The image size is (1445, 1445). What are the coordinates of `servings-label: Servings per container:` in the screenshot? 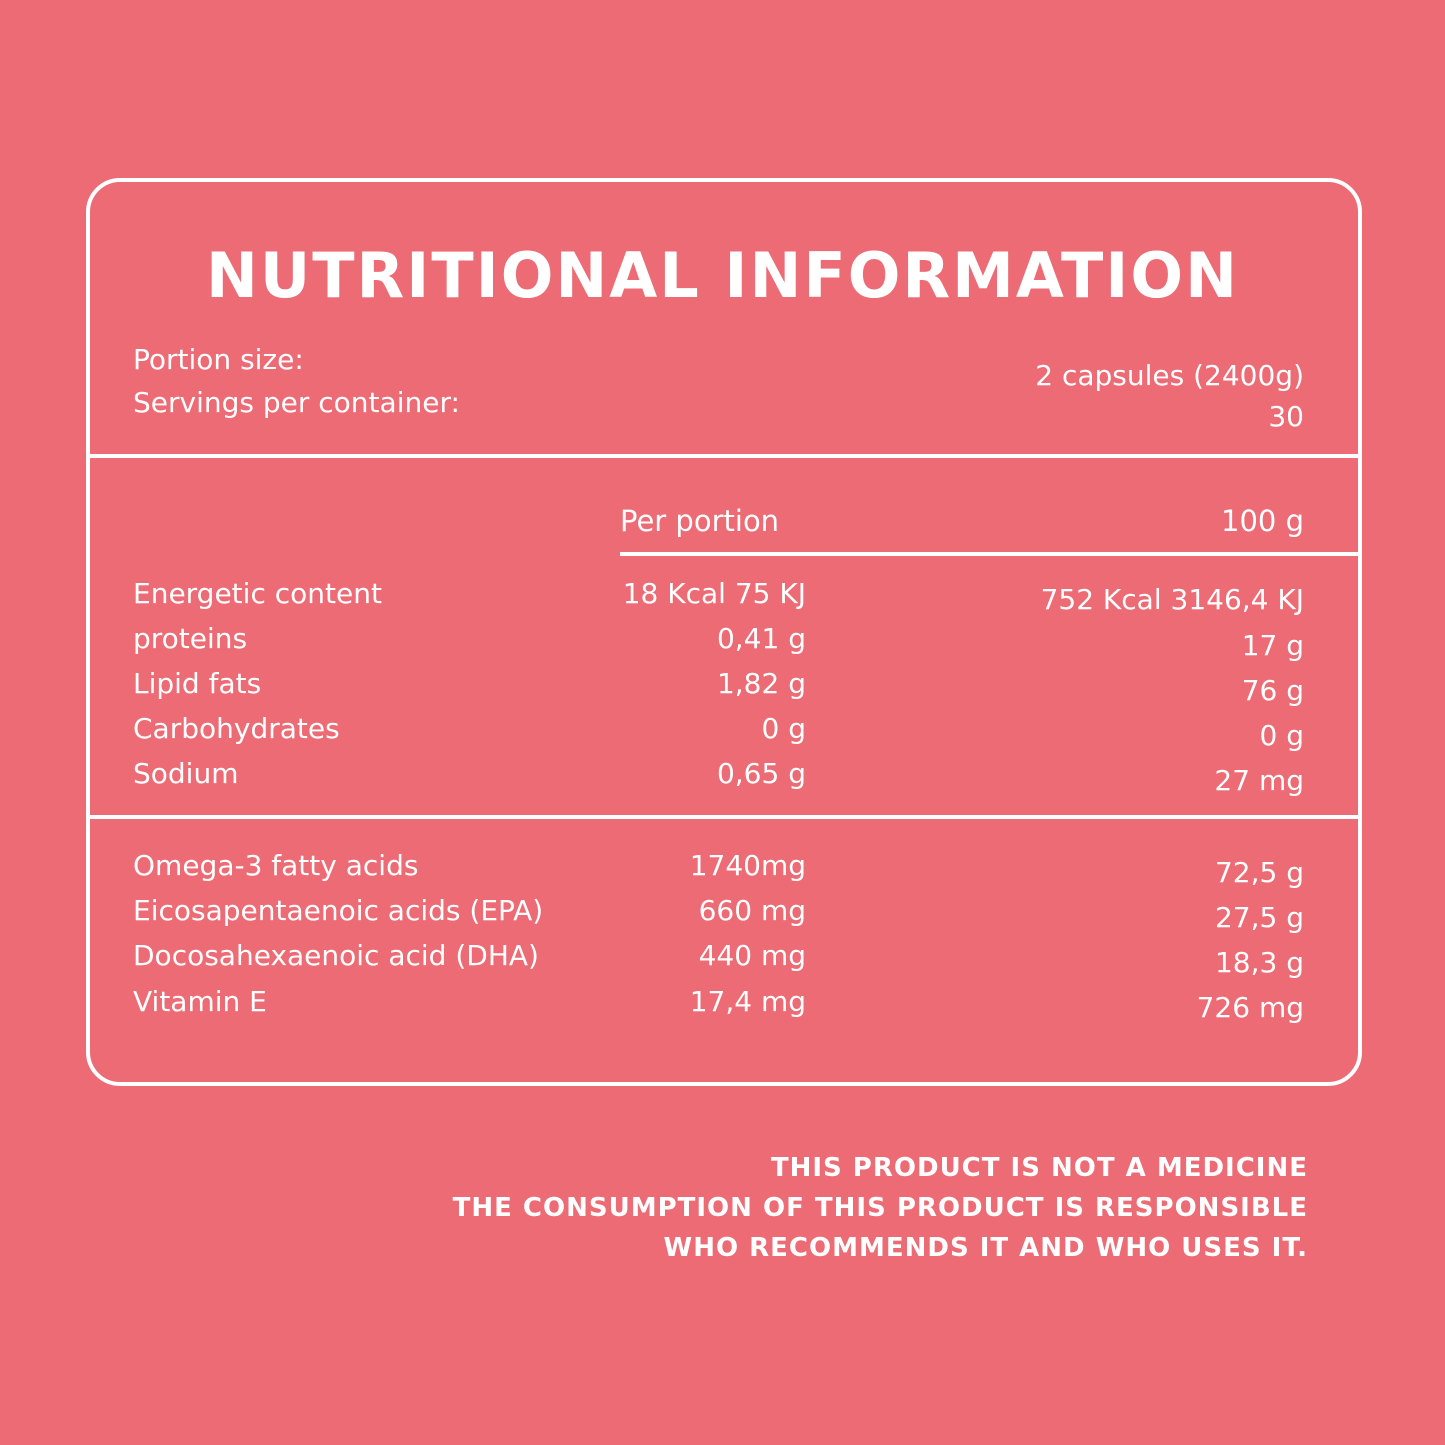 It's located at (296, 402).